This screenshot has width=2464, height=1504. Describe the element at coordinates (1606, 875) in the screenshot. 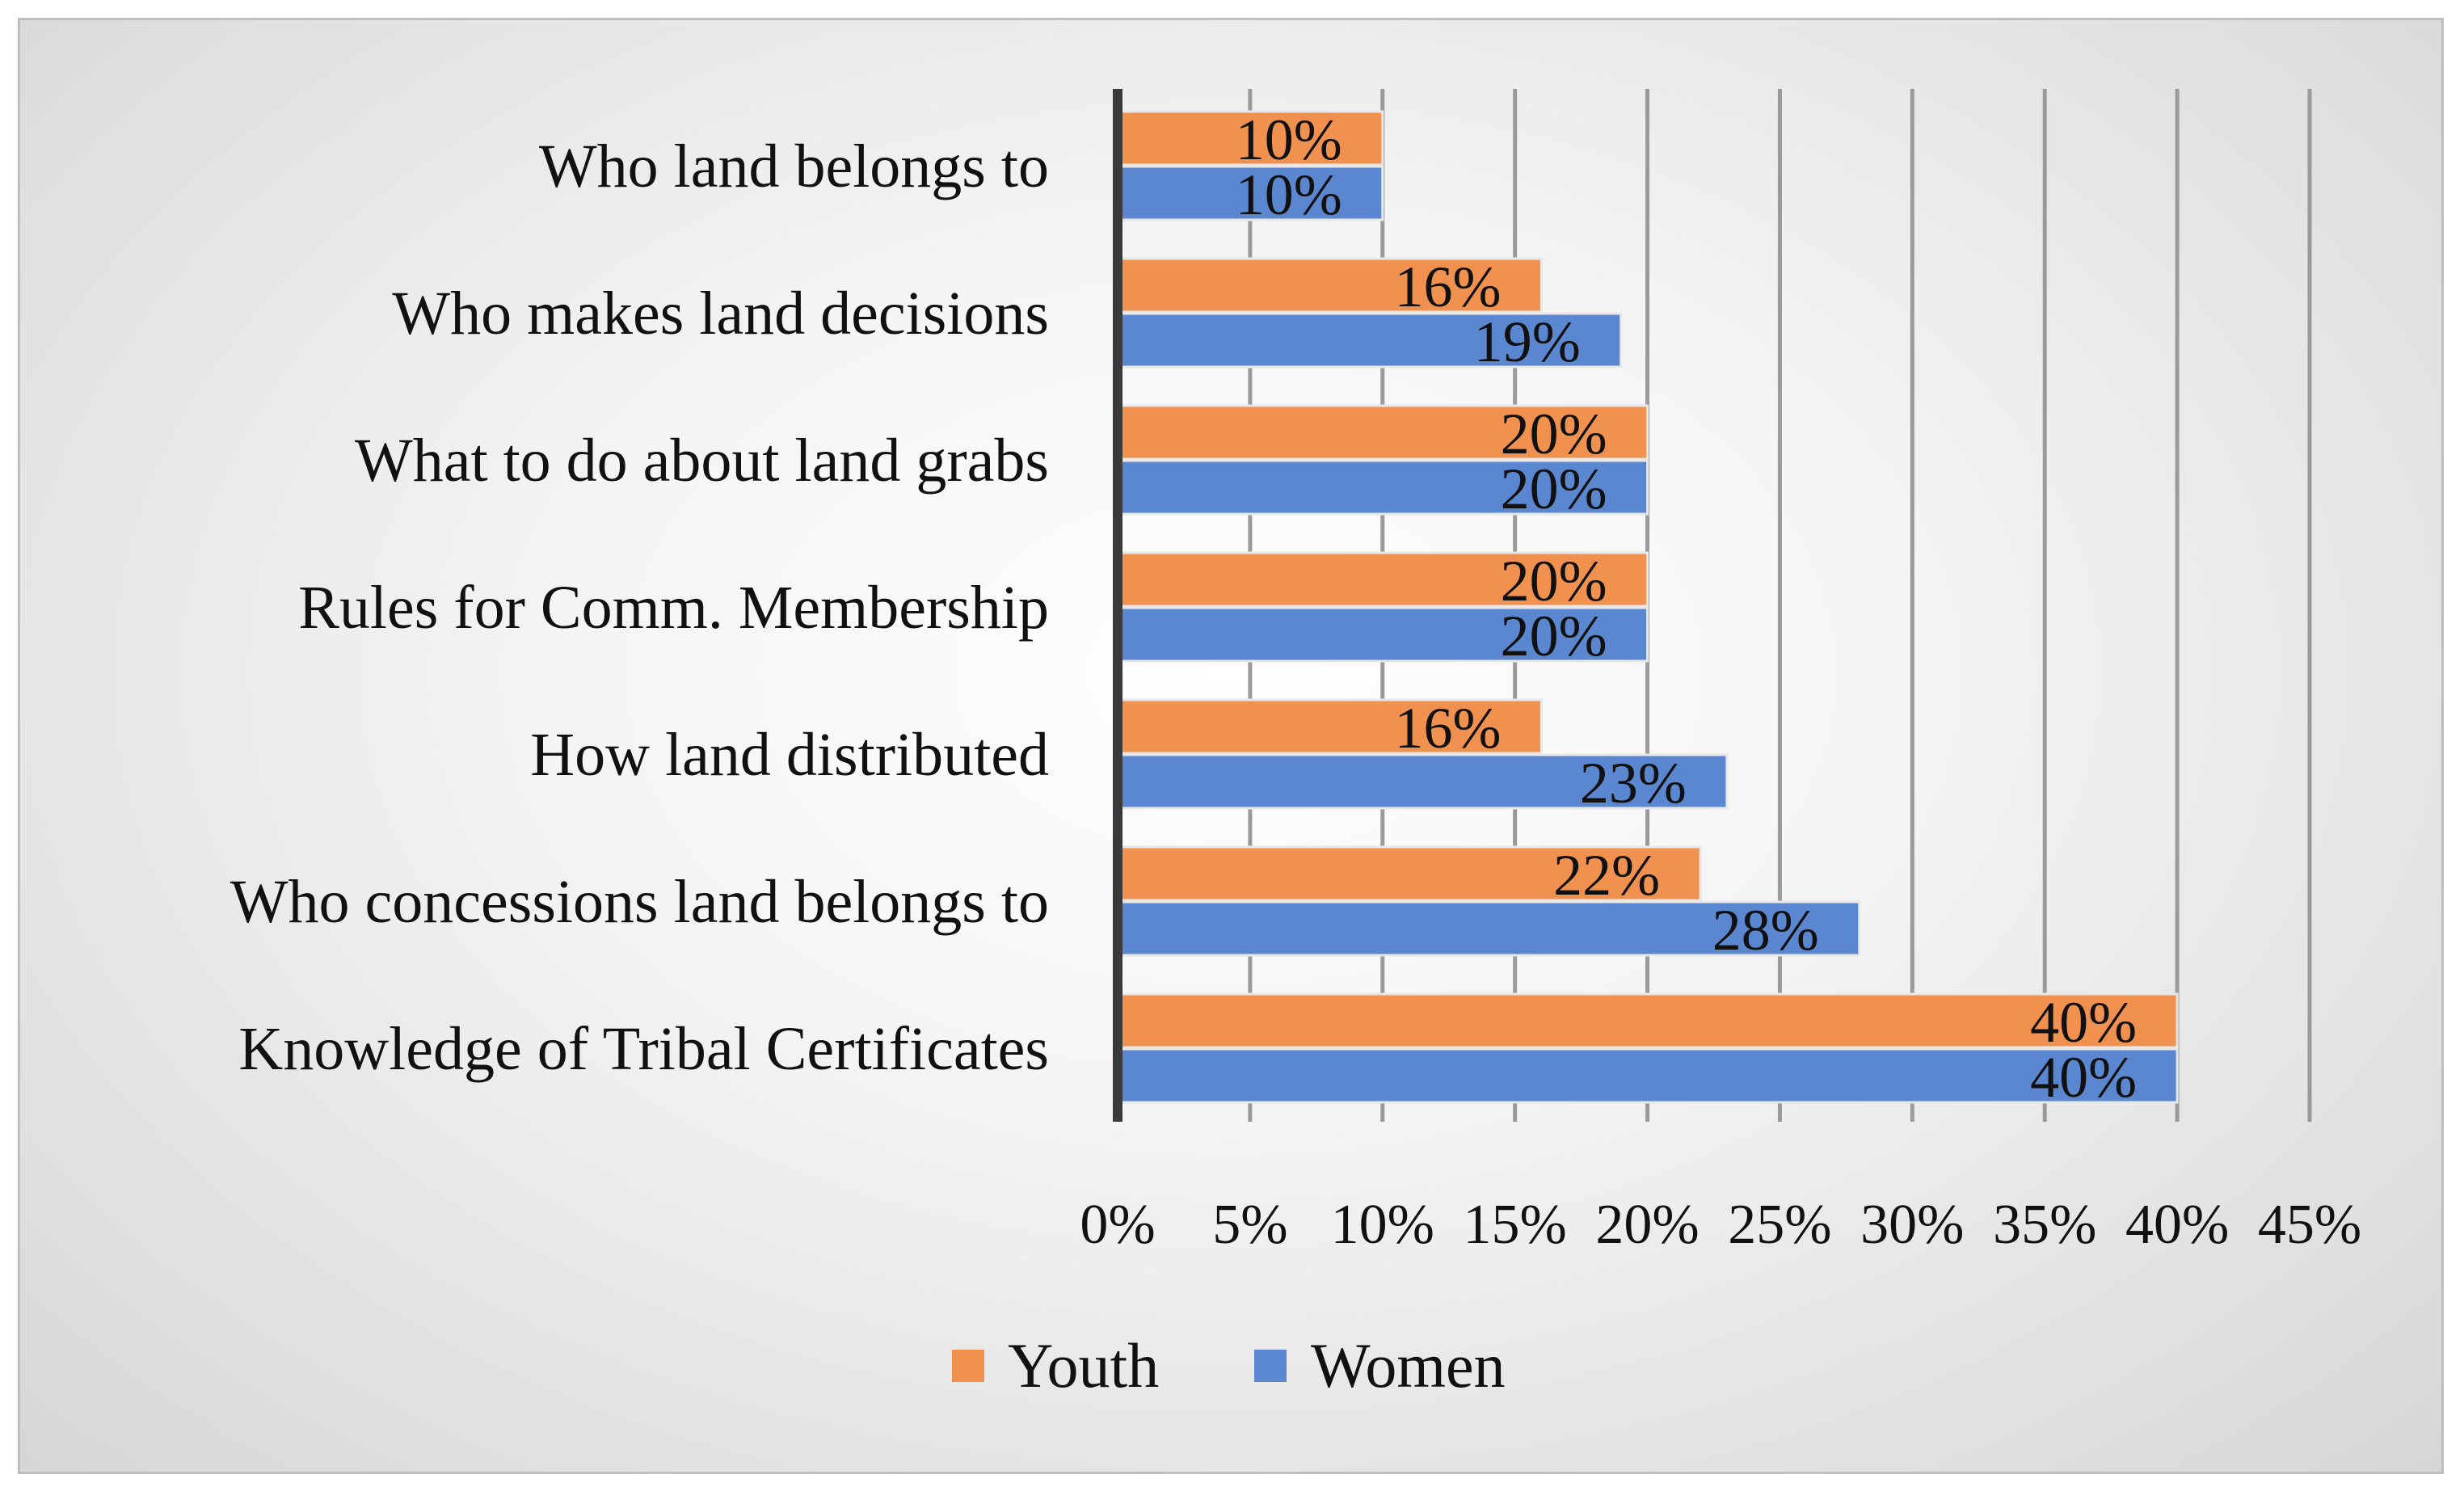

I see `data-label-youth: 22%` at that location.